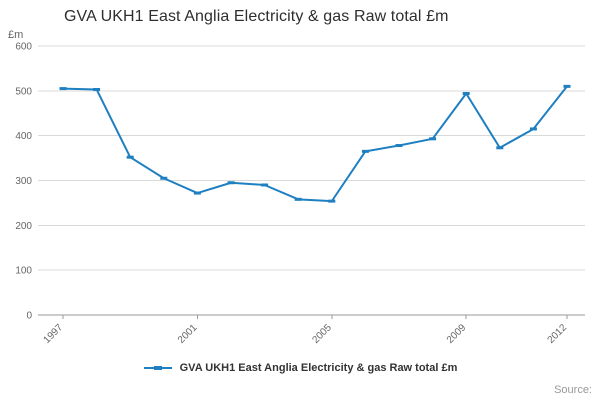  I want to click on y-axis-unit-label: £m, so click(16, 35).